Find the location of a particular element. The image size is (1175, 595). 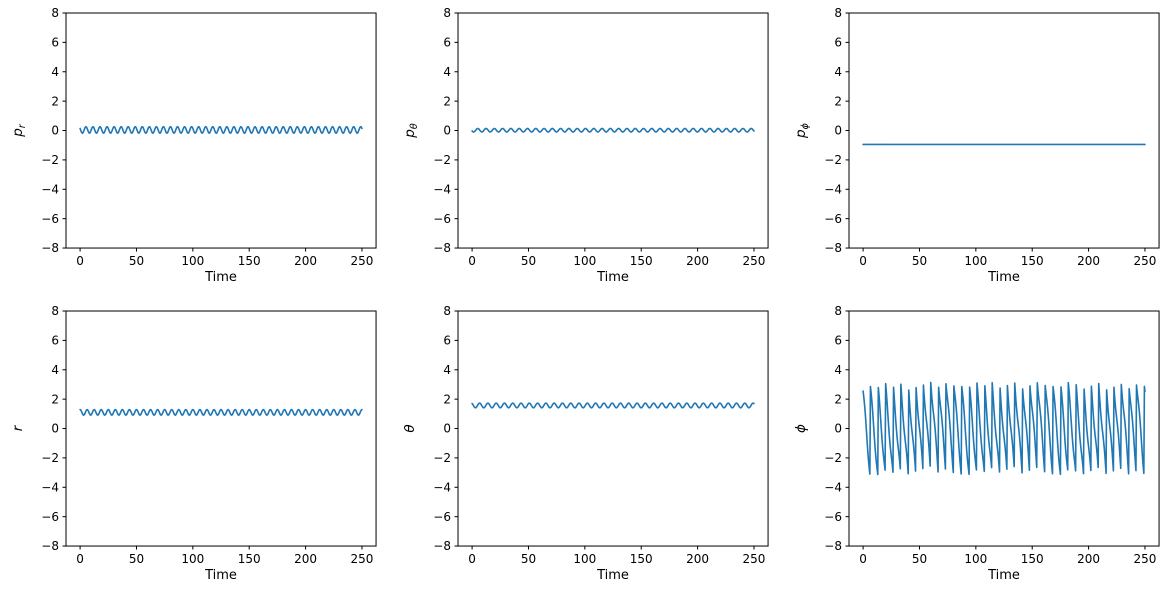

subplot-canvas-p_r: −8 −6 −4 −2 0 2 4 6 8 0 50 100 150 200 250 Time pr is located at coordinates (193, 145).